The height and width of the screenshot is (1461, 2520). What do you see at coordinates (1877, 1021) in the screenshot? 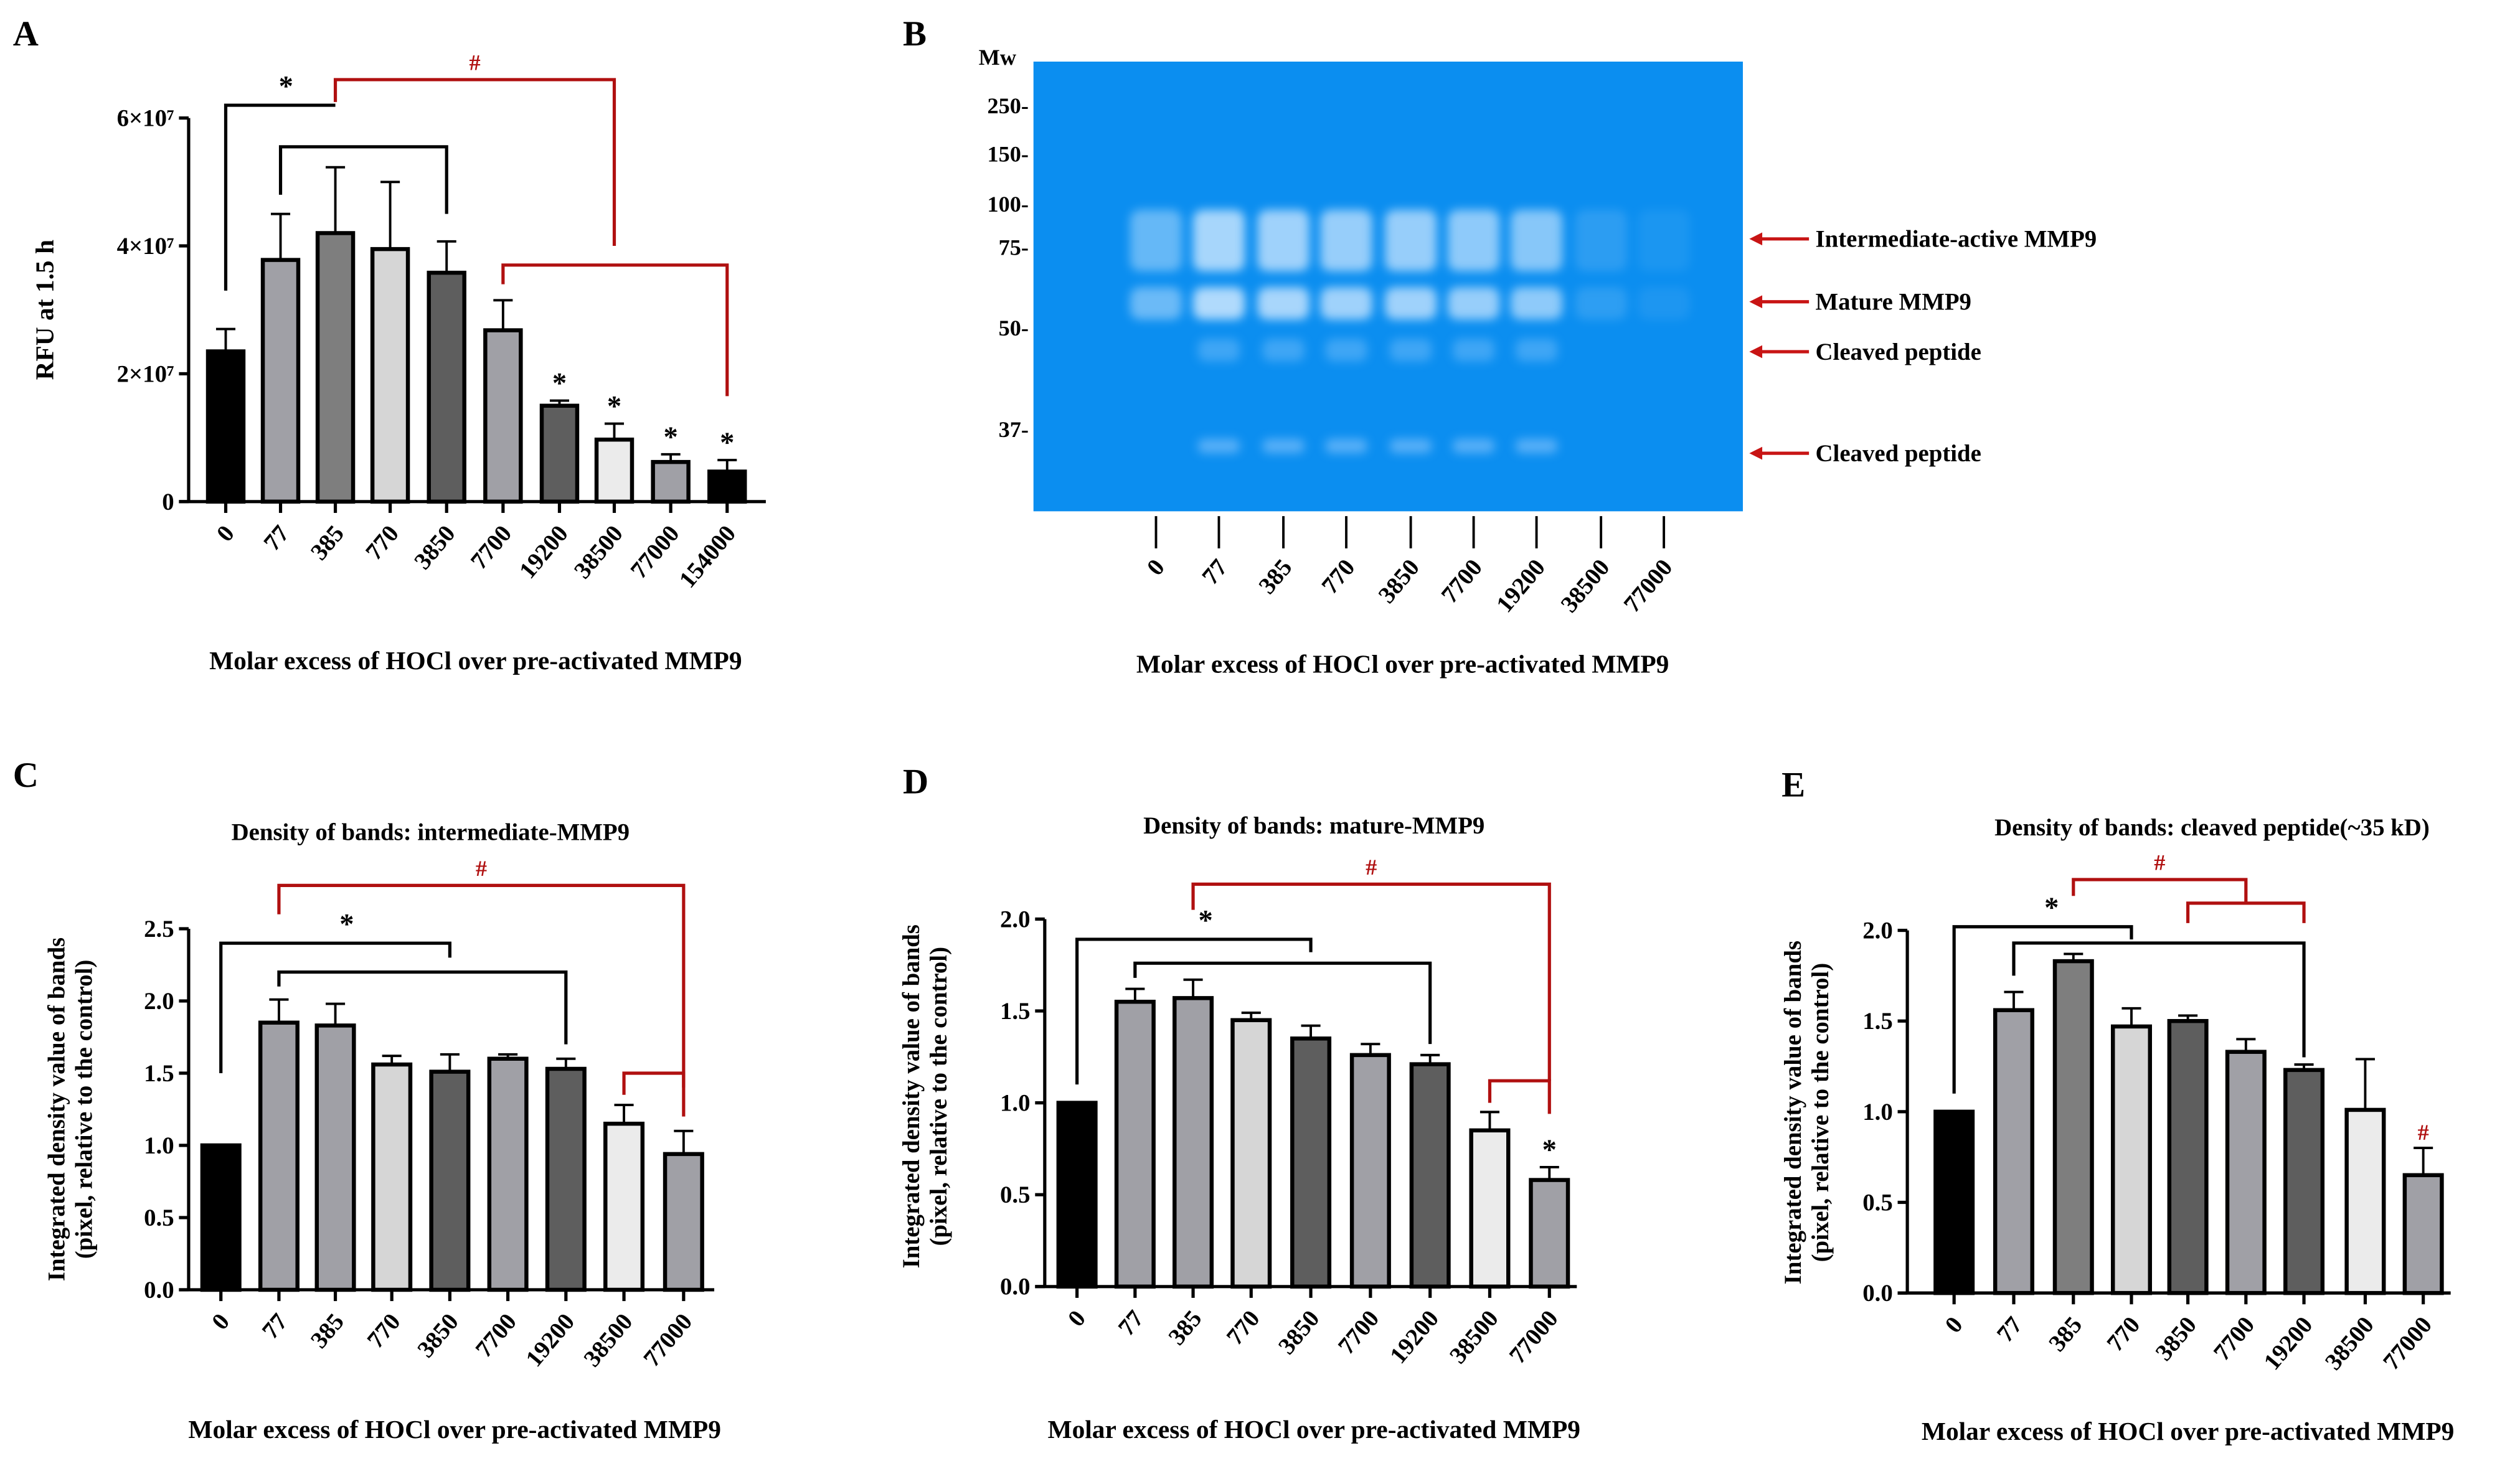
I see `y-tick-label: 1.5` at bounding box center [1877, 1021].